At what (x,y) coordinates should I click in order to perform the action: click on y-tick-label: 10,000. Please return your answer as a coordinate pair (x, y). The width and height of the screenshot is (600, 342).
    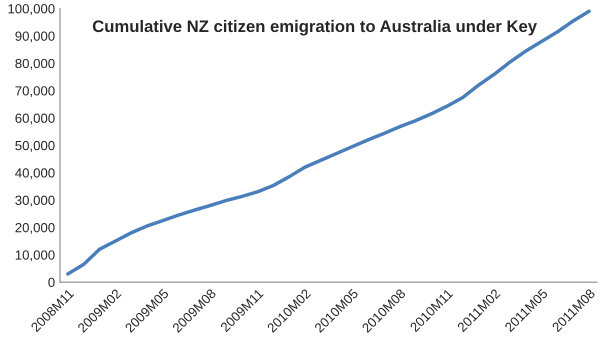
    Looking at the image, I should click on (35, 256).